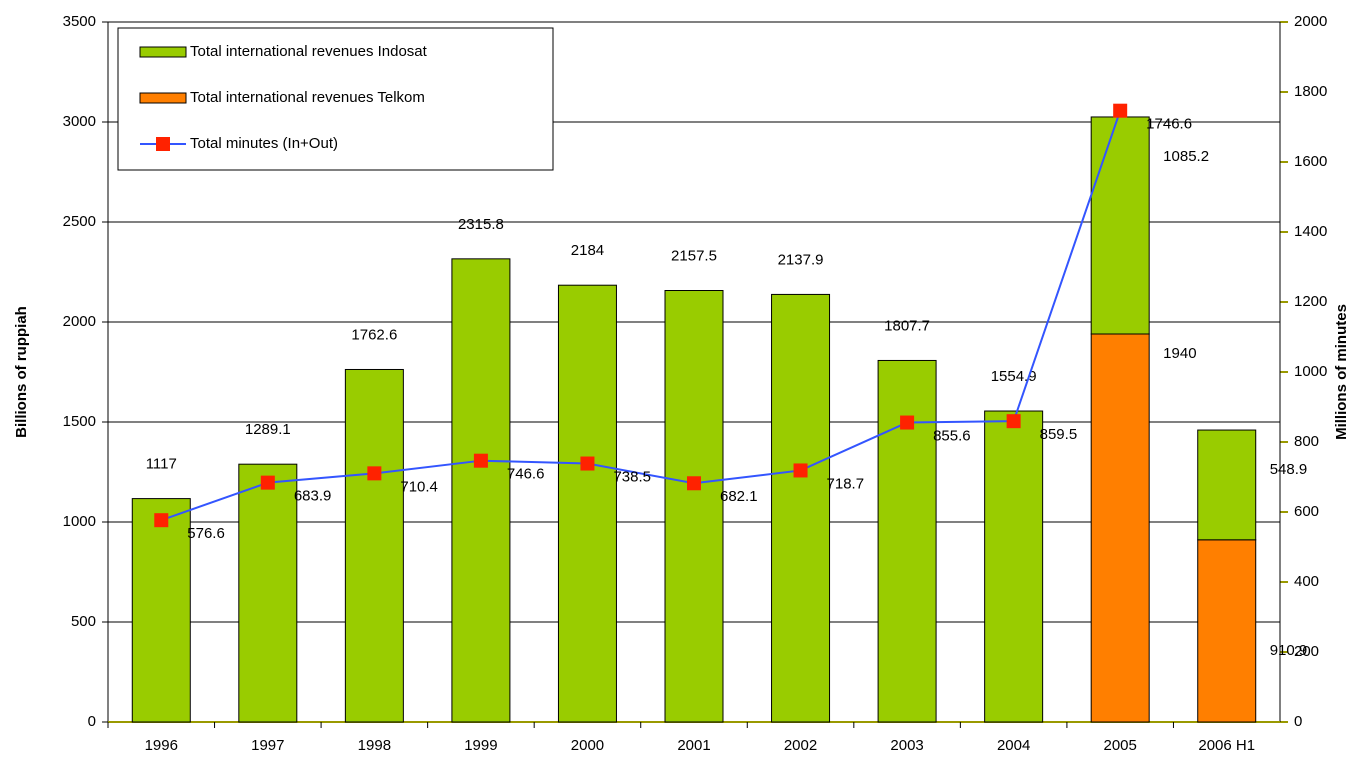 The height and width of the screenshot is (759, 1361). Describe the element at coordinates (1310, 161) in the screenshot. I see `y2-tick-label: 1600` at that location.